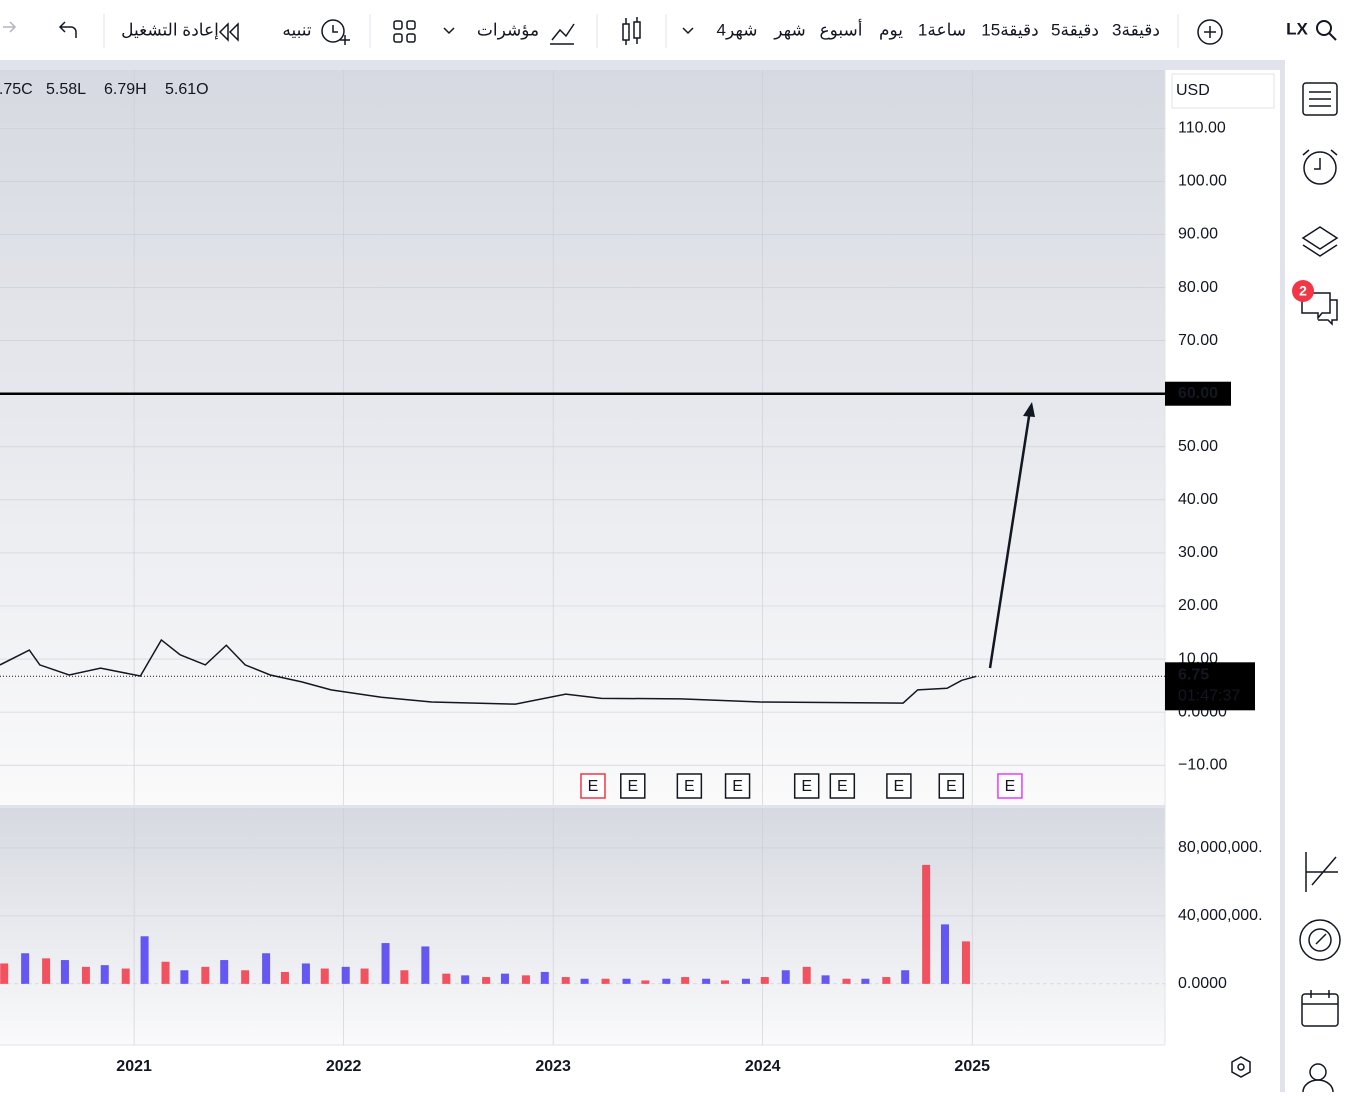 This screenshot has width=1353, height=1097. I want to click on calendar-lines, so click(1320, 997).